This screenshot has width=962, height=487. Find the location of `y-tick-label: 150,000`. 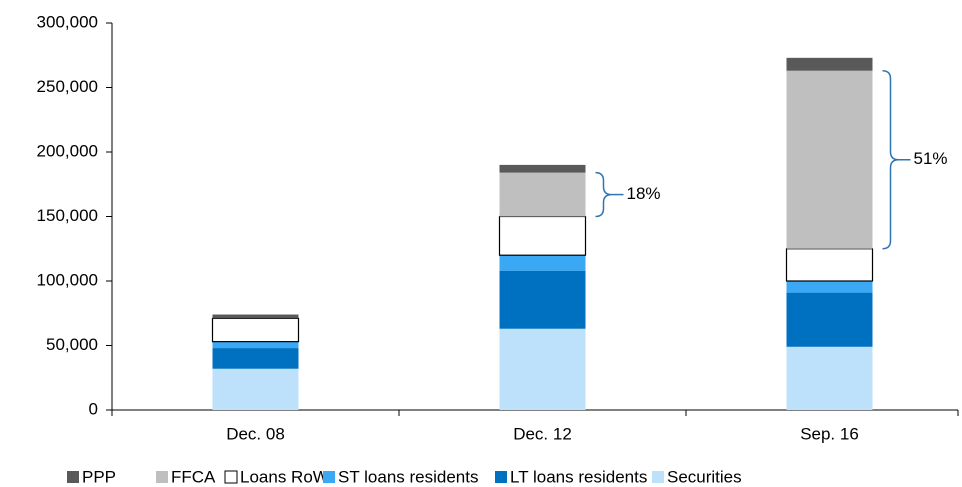

y-tick-label: 150,000 is located at coordinates (67, 215).